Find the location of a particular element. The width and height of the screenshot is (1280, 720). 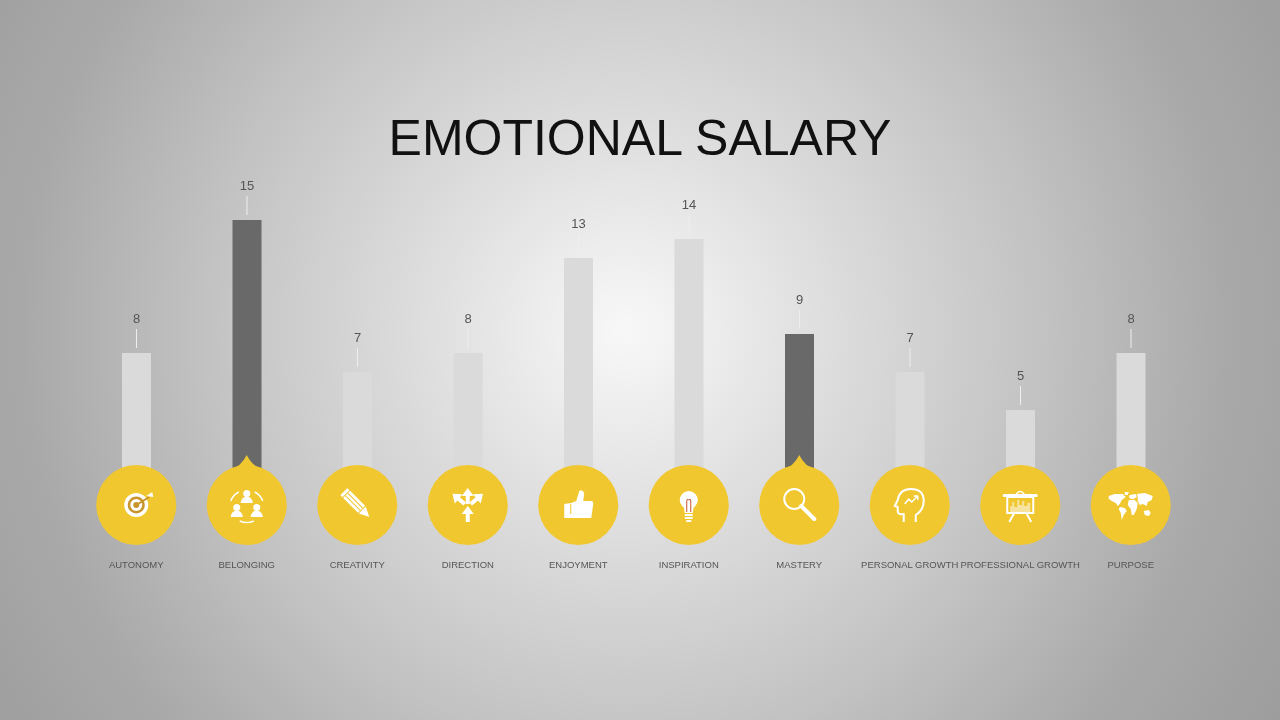

data-label: 9 is located at coordinates (799, 299).